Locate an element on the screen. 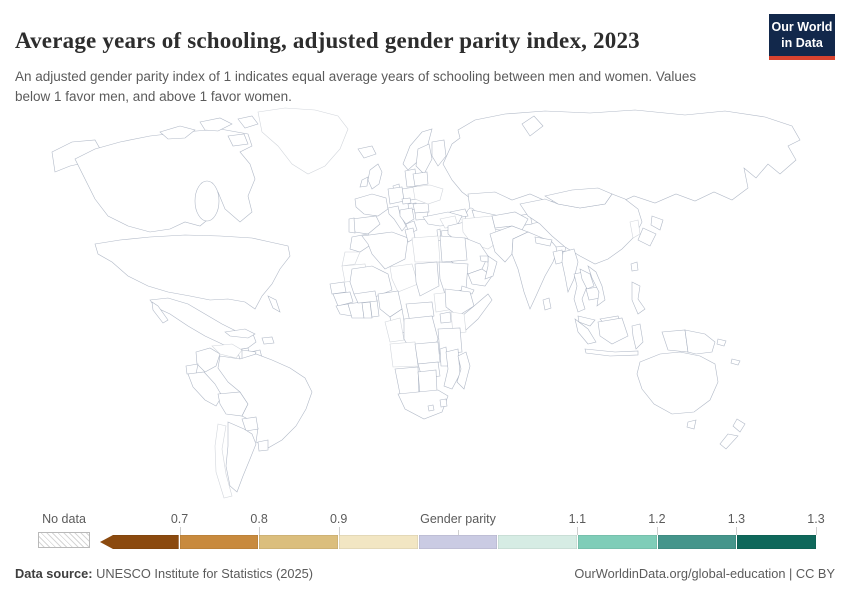 The image size is (850, 600). country-lesotho is located at coordinates (431, 408).